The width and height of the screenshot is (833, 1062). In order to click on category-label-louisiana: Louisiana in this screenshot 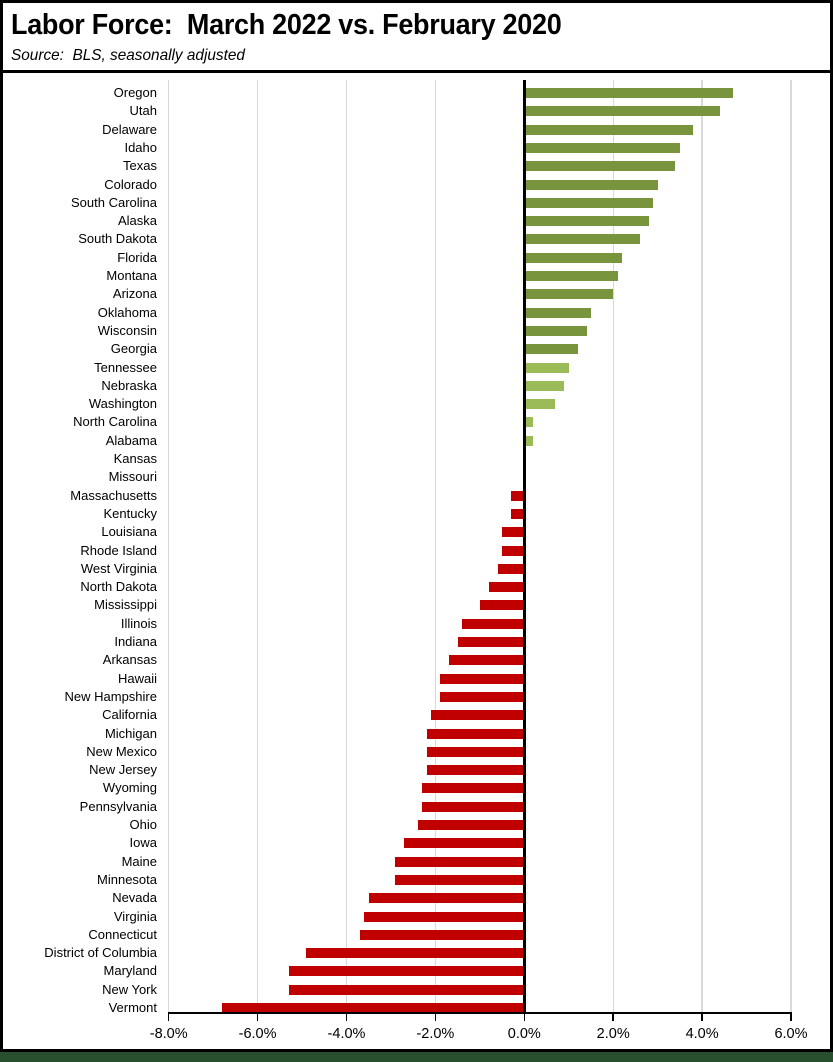, I will do `click(129, 532)`.